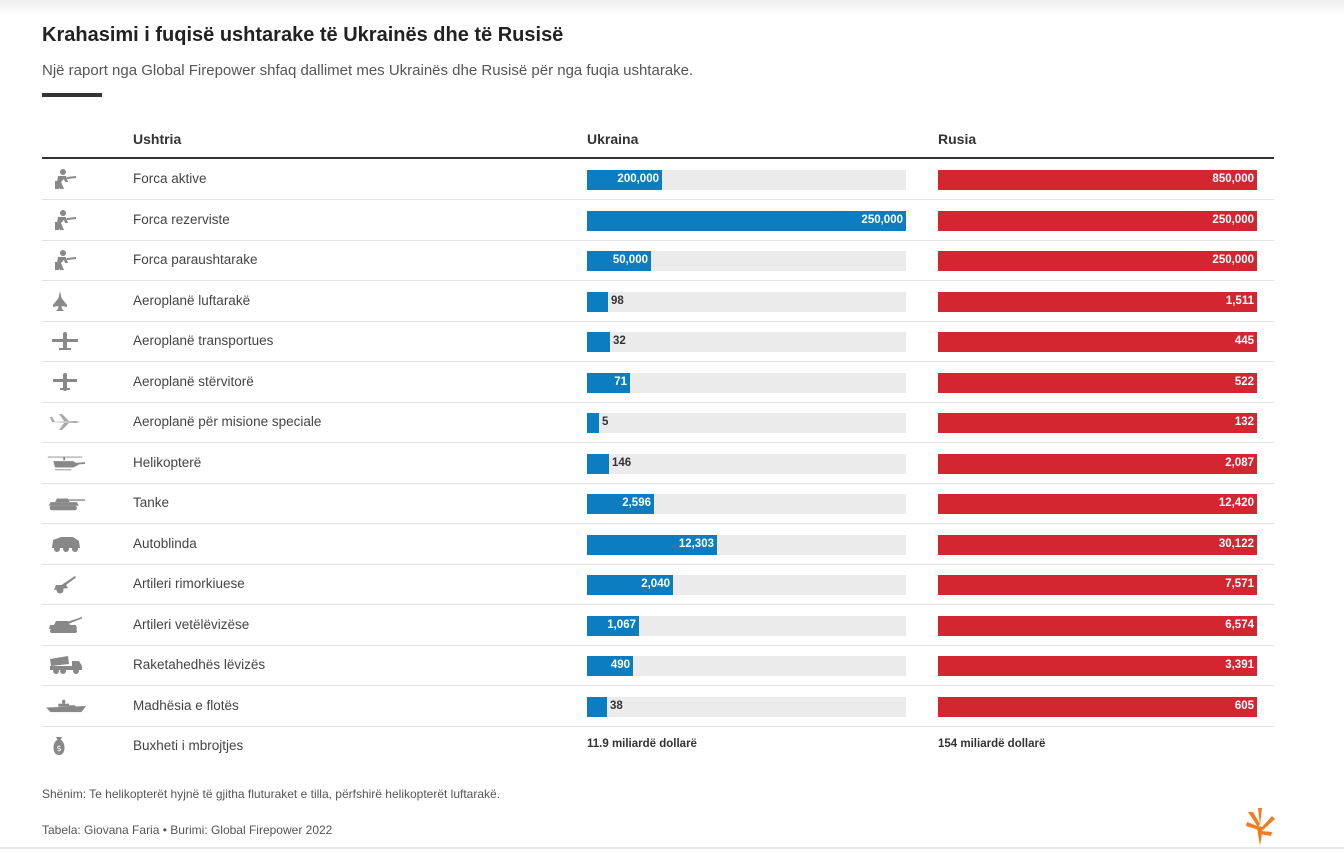 The image size is (1344, 853). I want to click on bar-russia-autoblinda, so click(1097, 544).